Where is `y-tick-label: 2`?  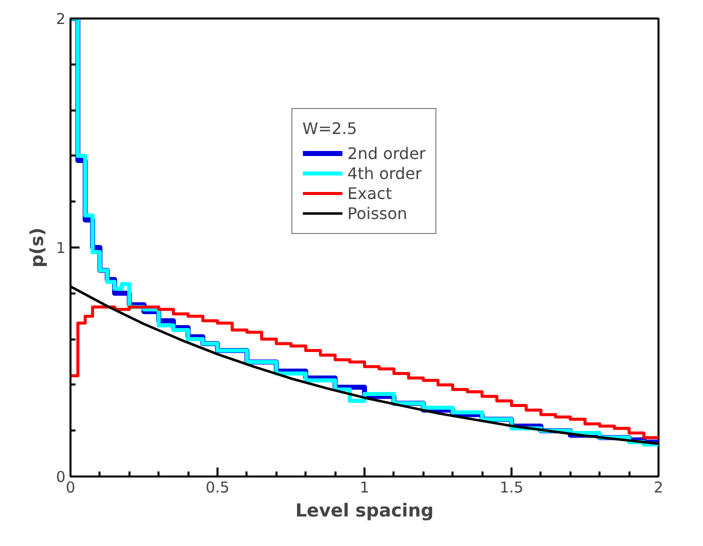 y-tick-label: 2 is located at coordinates (61, 19).